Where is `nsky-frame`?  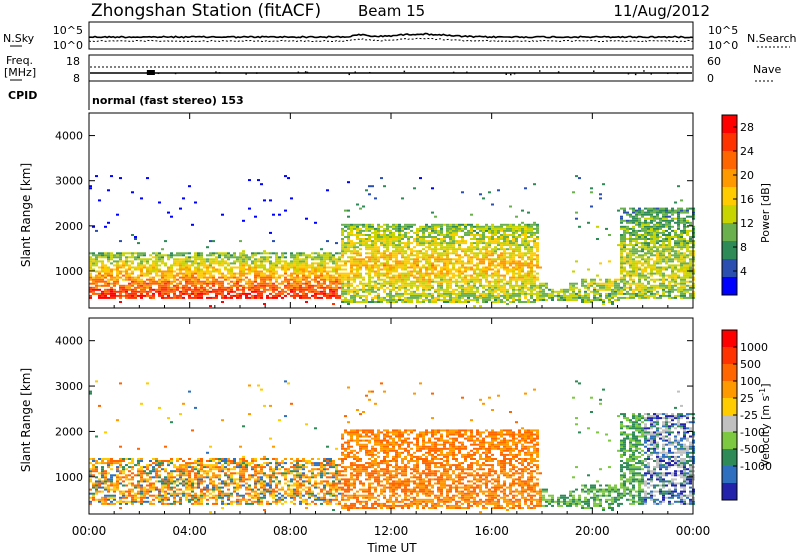
nsky-frame is located at coordinates (391, 35).